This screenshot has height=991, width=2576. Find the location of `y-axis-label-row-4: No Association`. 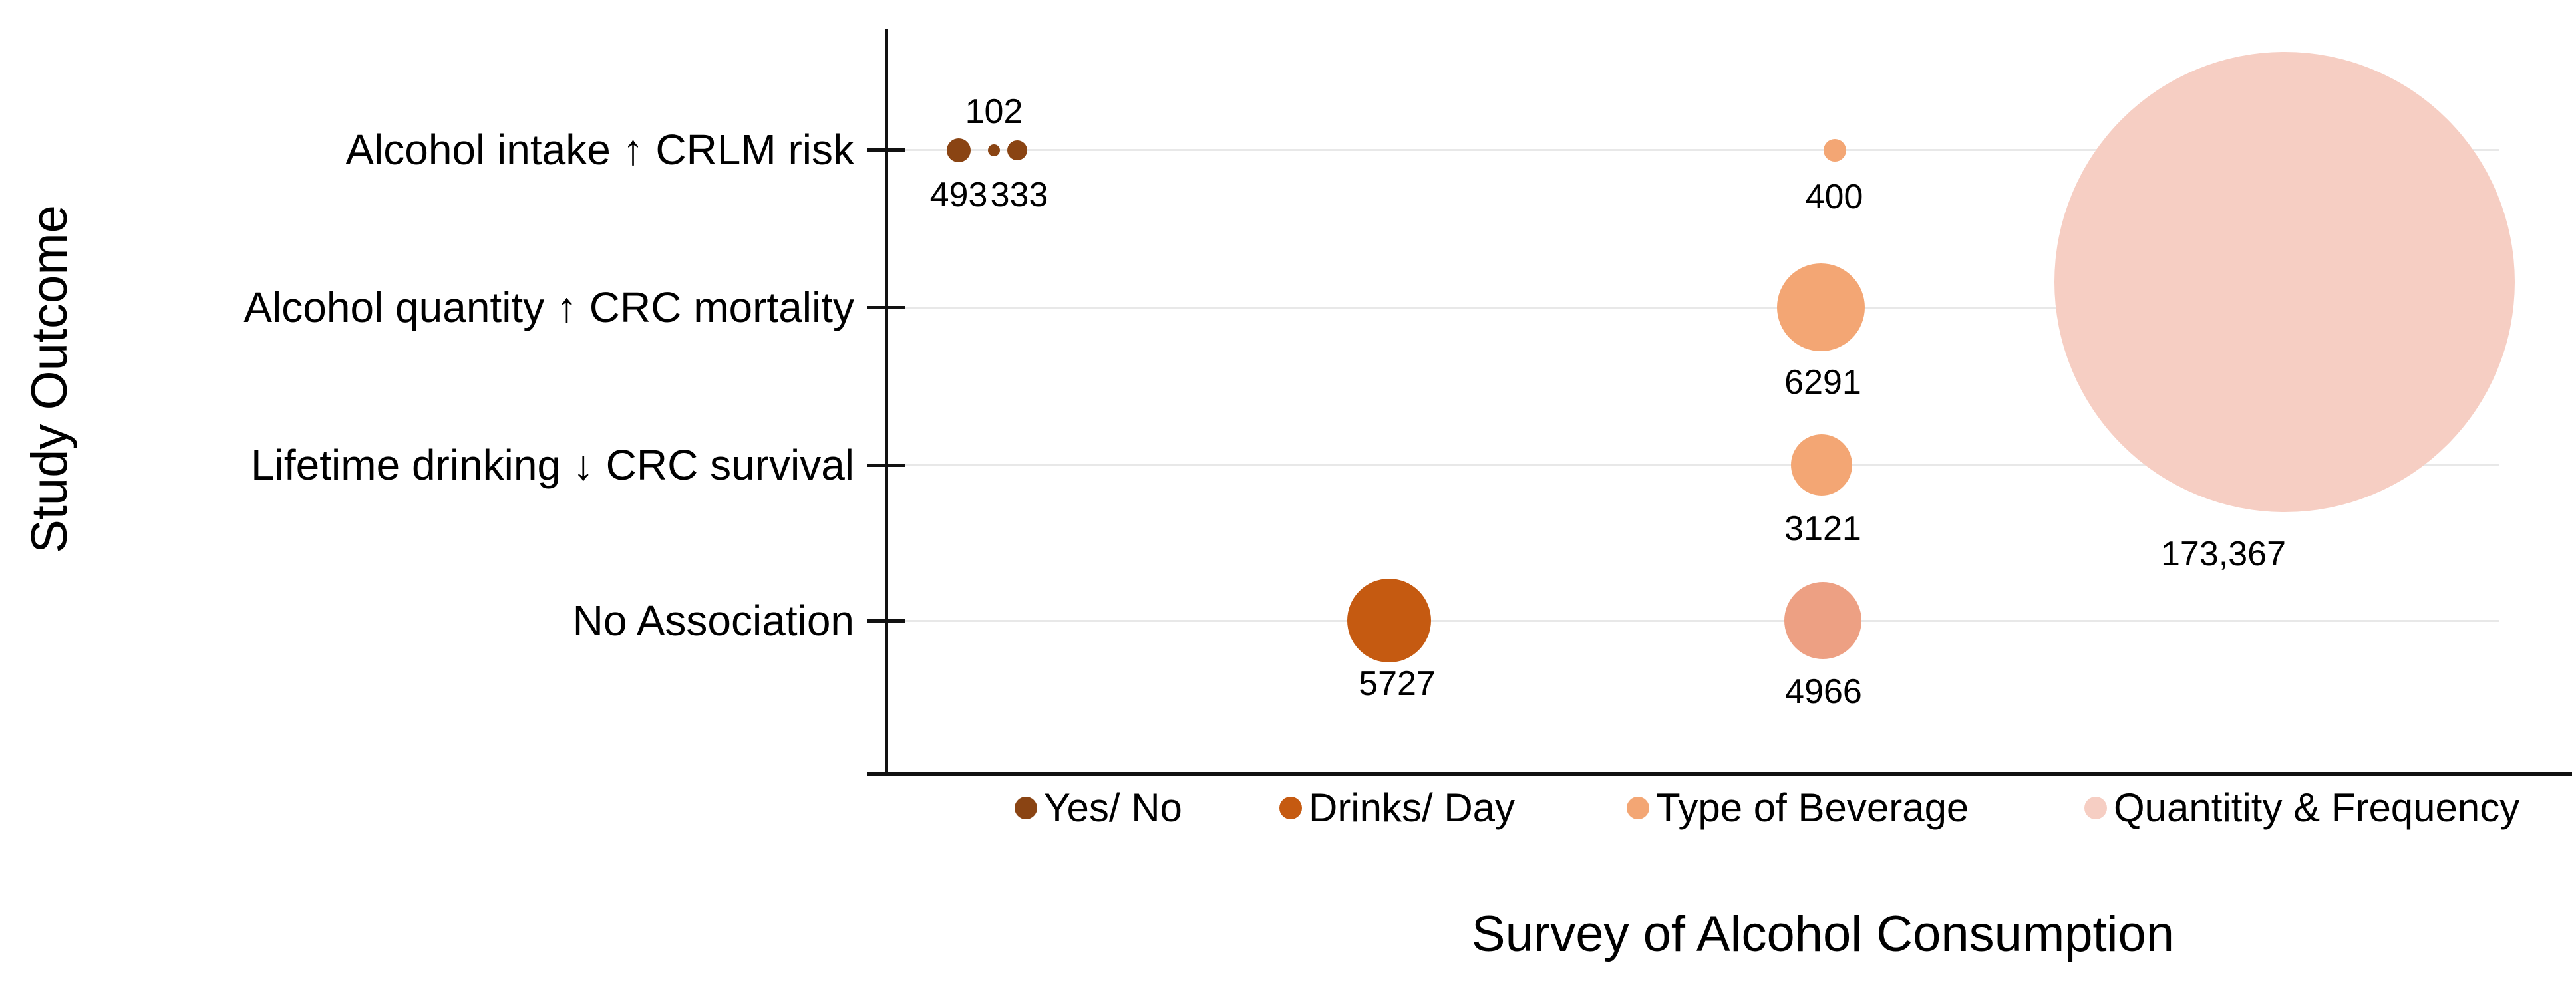

y-axis-label-row-4: No Association is located at coordinates (713, 620).